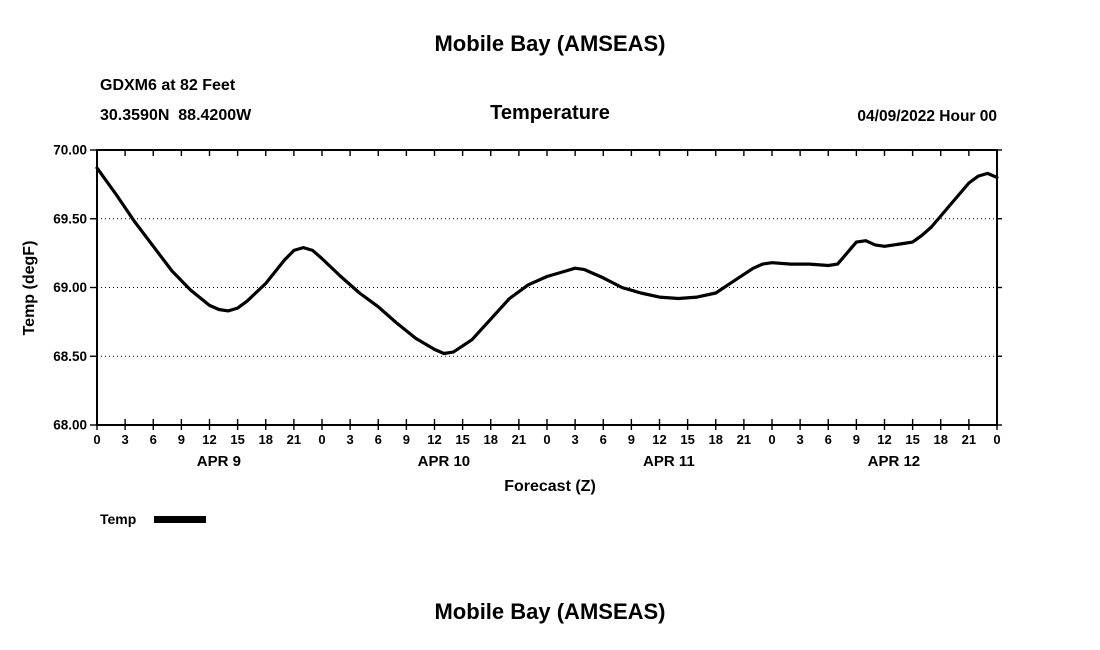 Image resolution: width=1100 pixels, height=650 pixels. I want to click on panel-title: Temperature, so click(550, 113).